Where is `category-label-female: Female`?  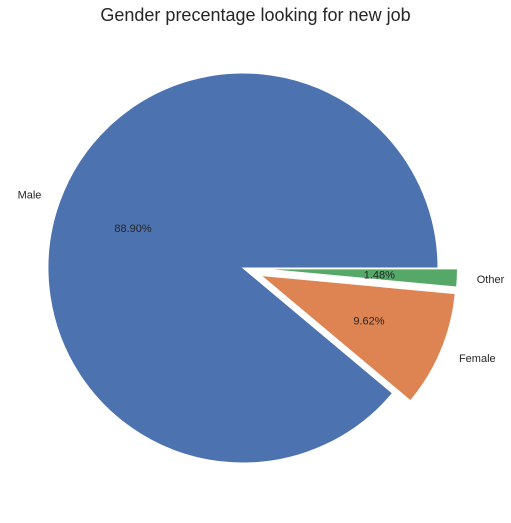 category-label-female: Female is located at coordinates (477, 359).